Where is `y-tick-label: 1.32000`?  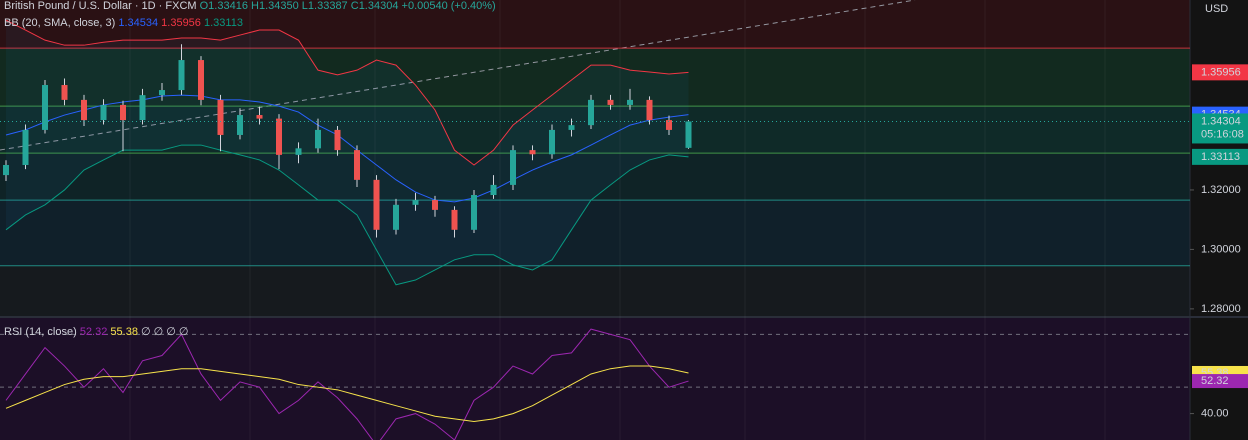
y-tick-label: 1.32000 is located at coordinates (1221, 190).